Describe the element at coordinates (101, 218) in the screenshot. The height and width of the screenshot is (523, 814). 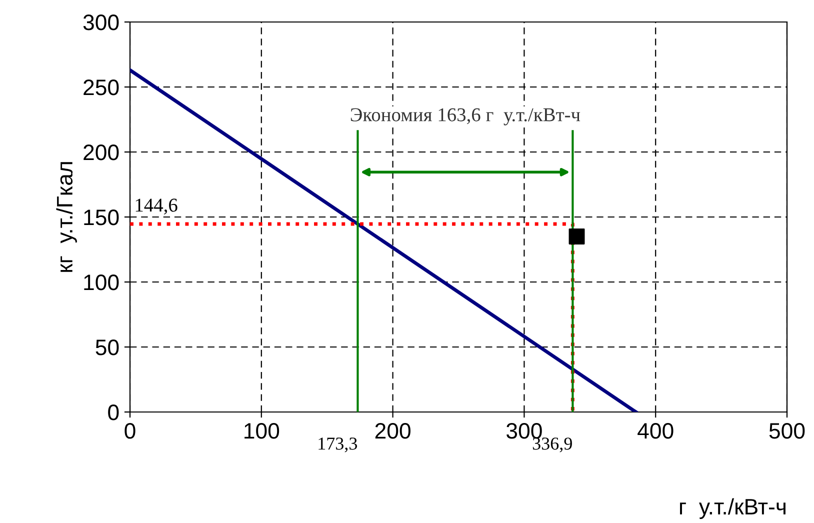
I see `y-tick-label: 150` at that location.